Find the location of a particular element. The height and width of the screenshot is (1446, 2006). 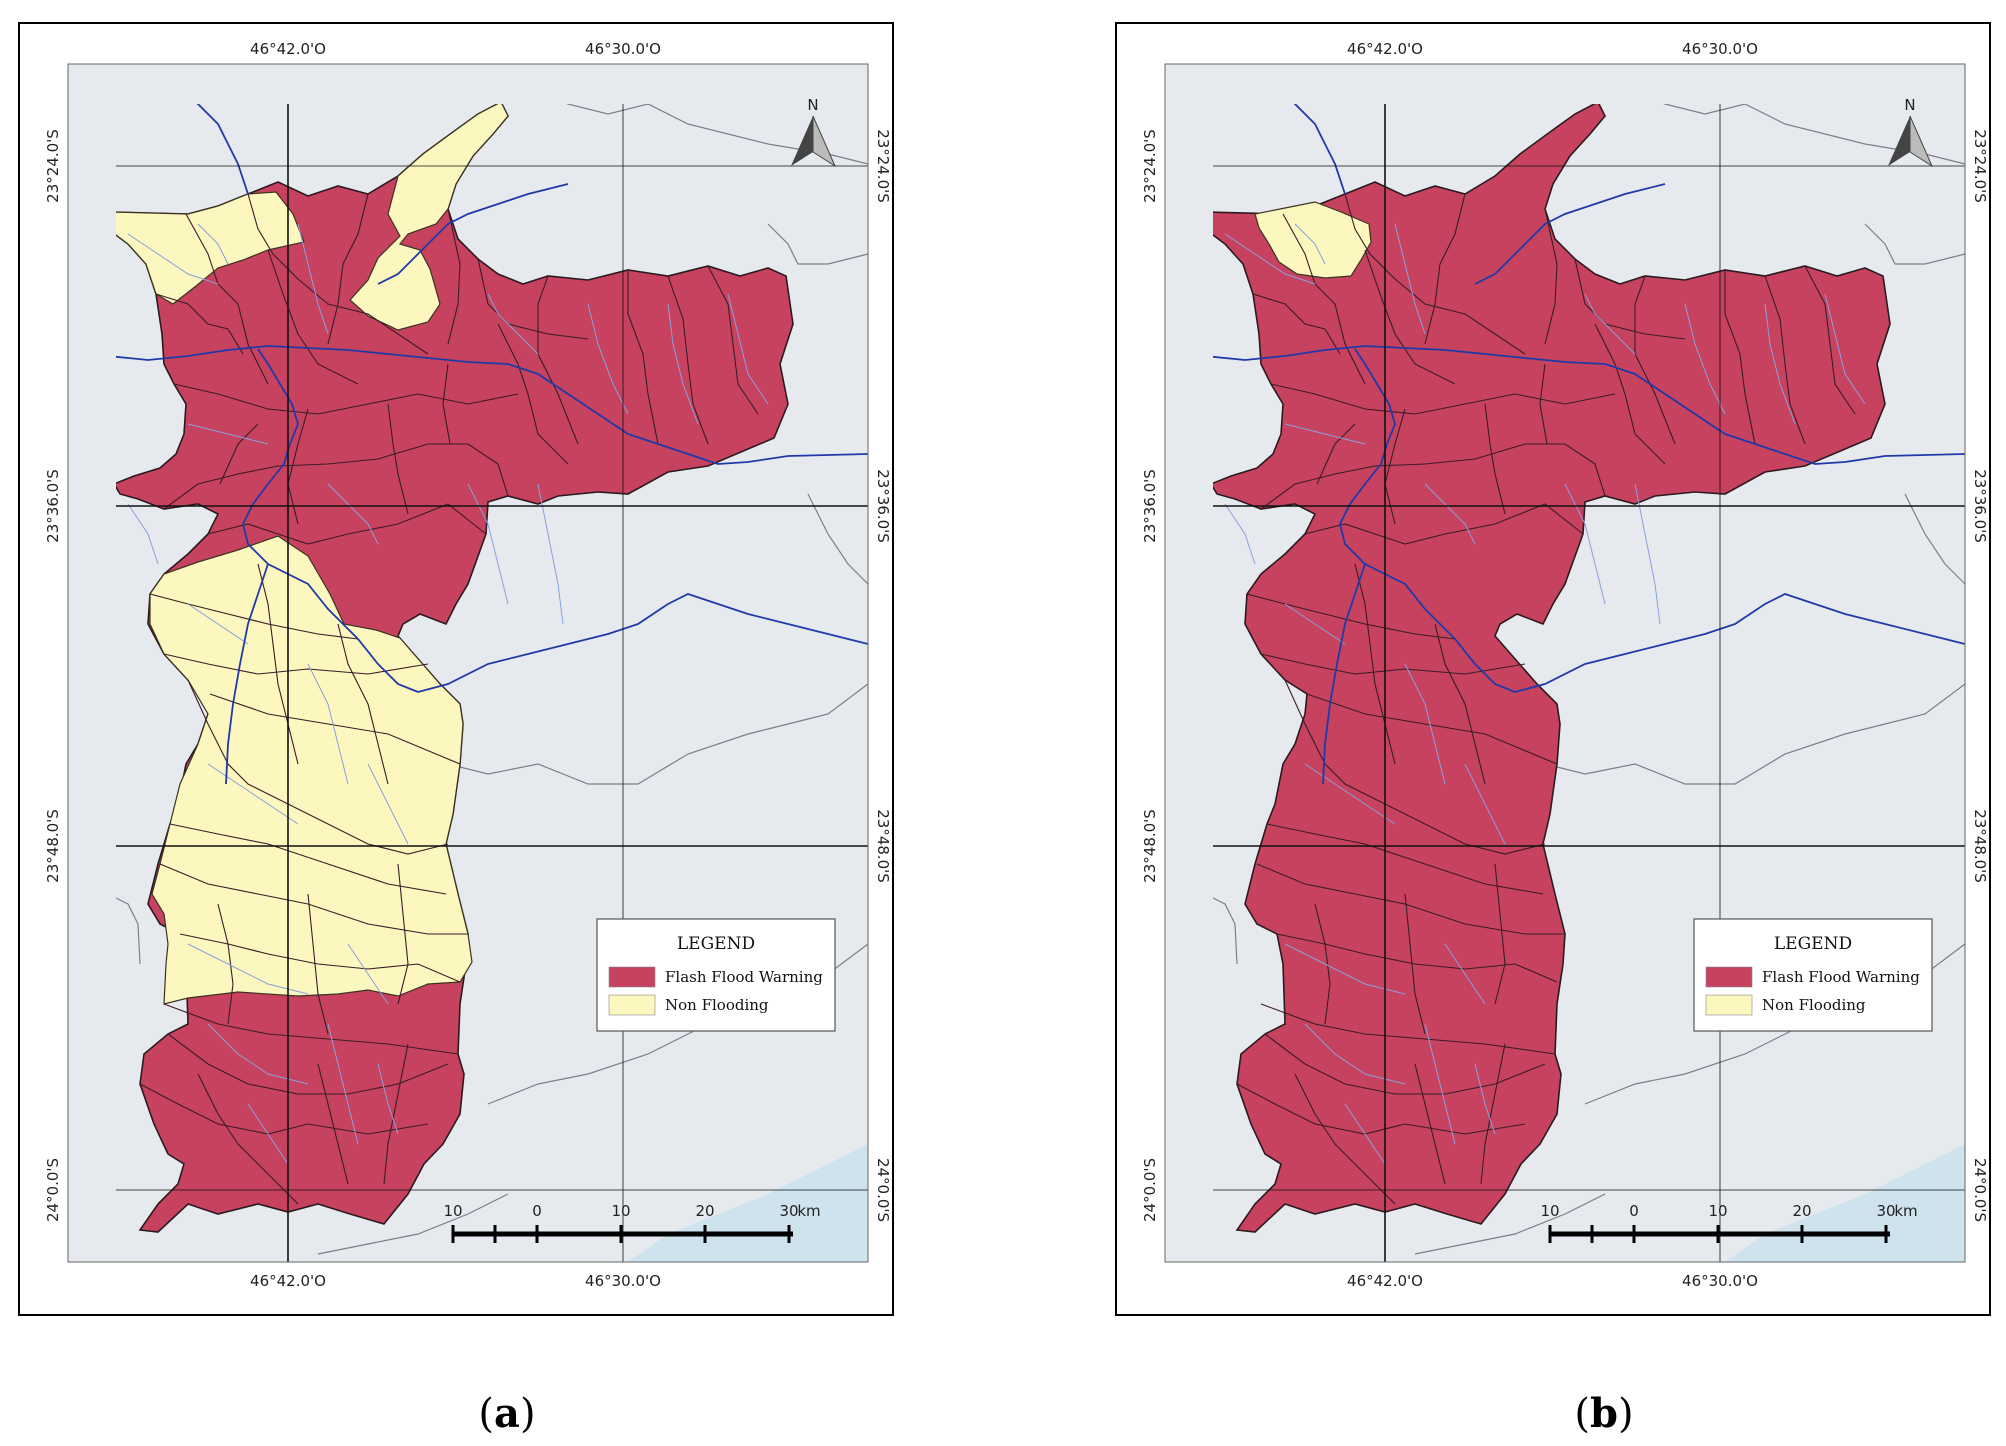

scale-label: 0 is located at coordinates (1634, 1211).